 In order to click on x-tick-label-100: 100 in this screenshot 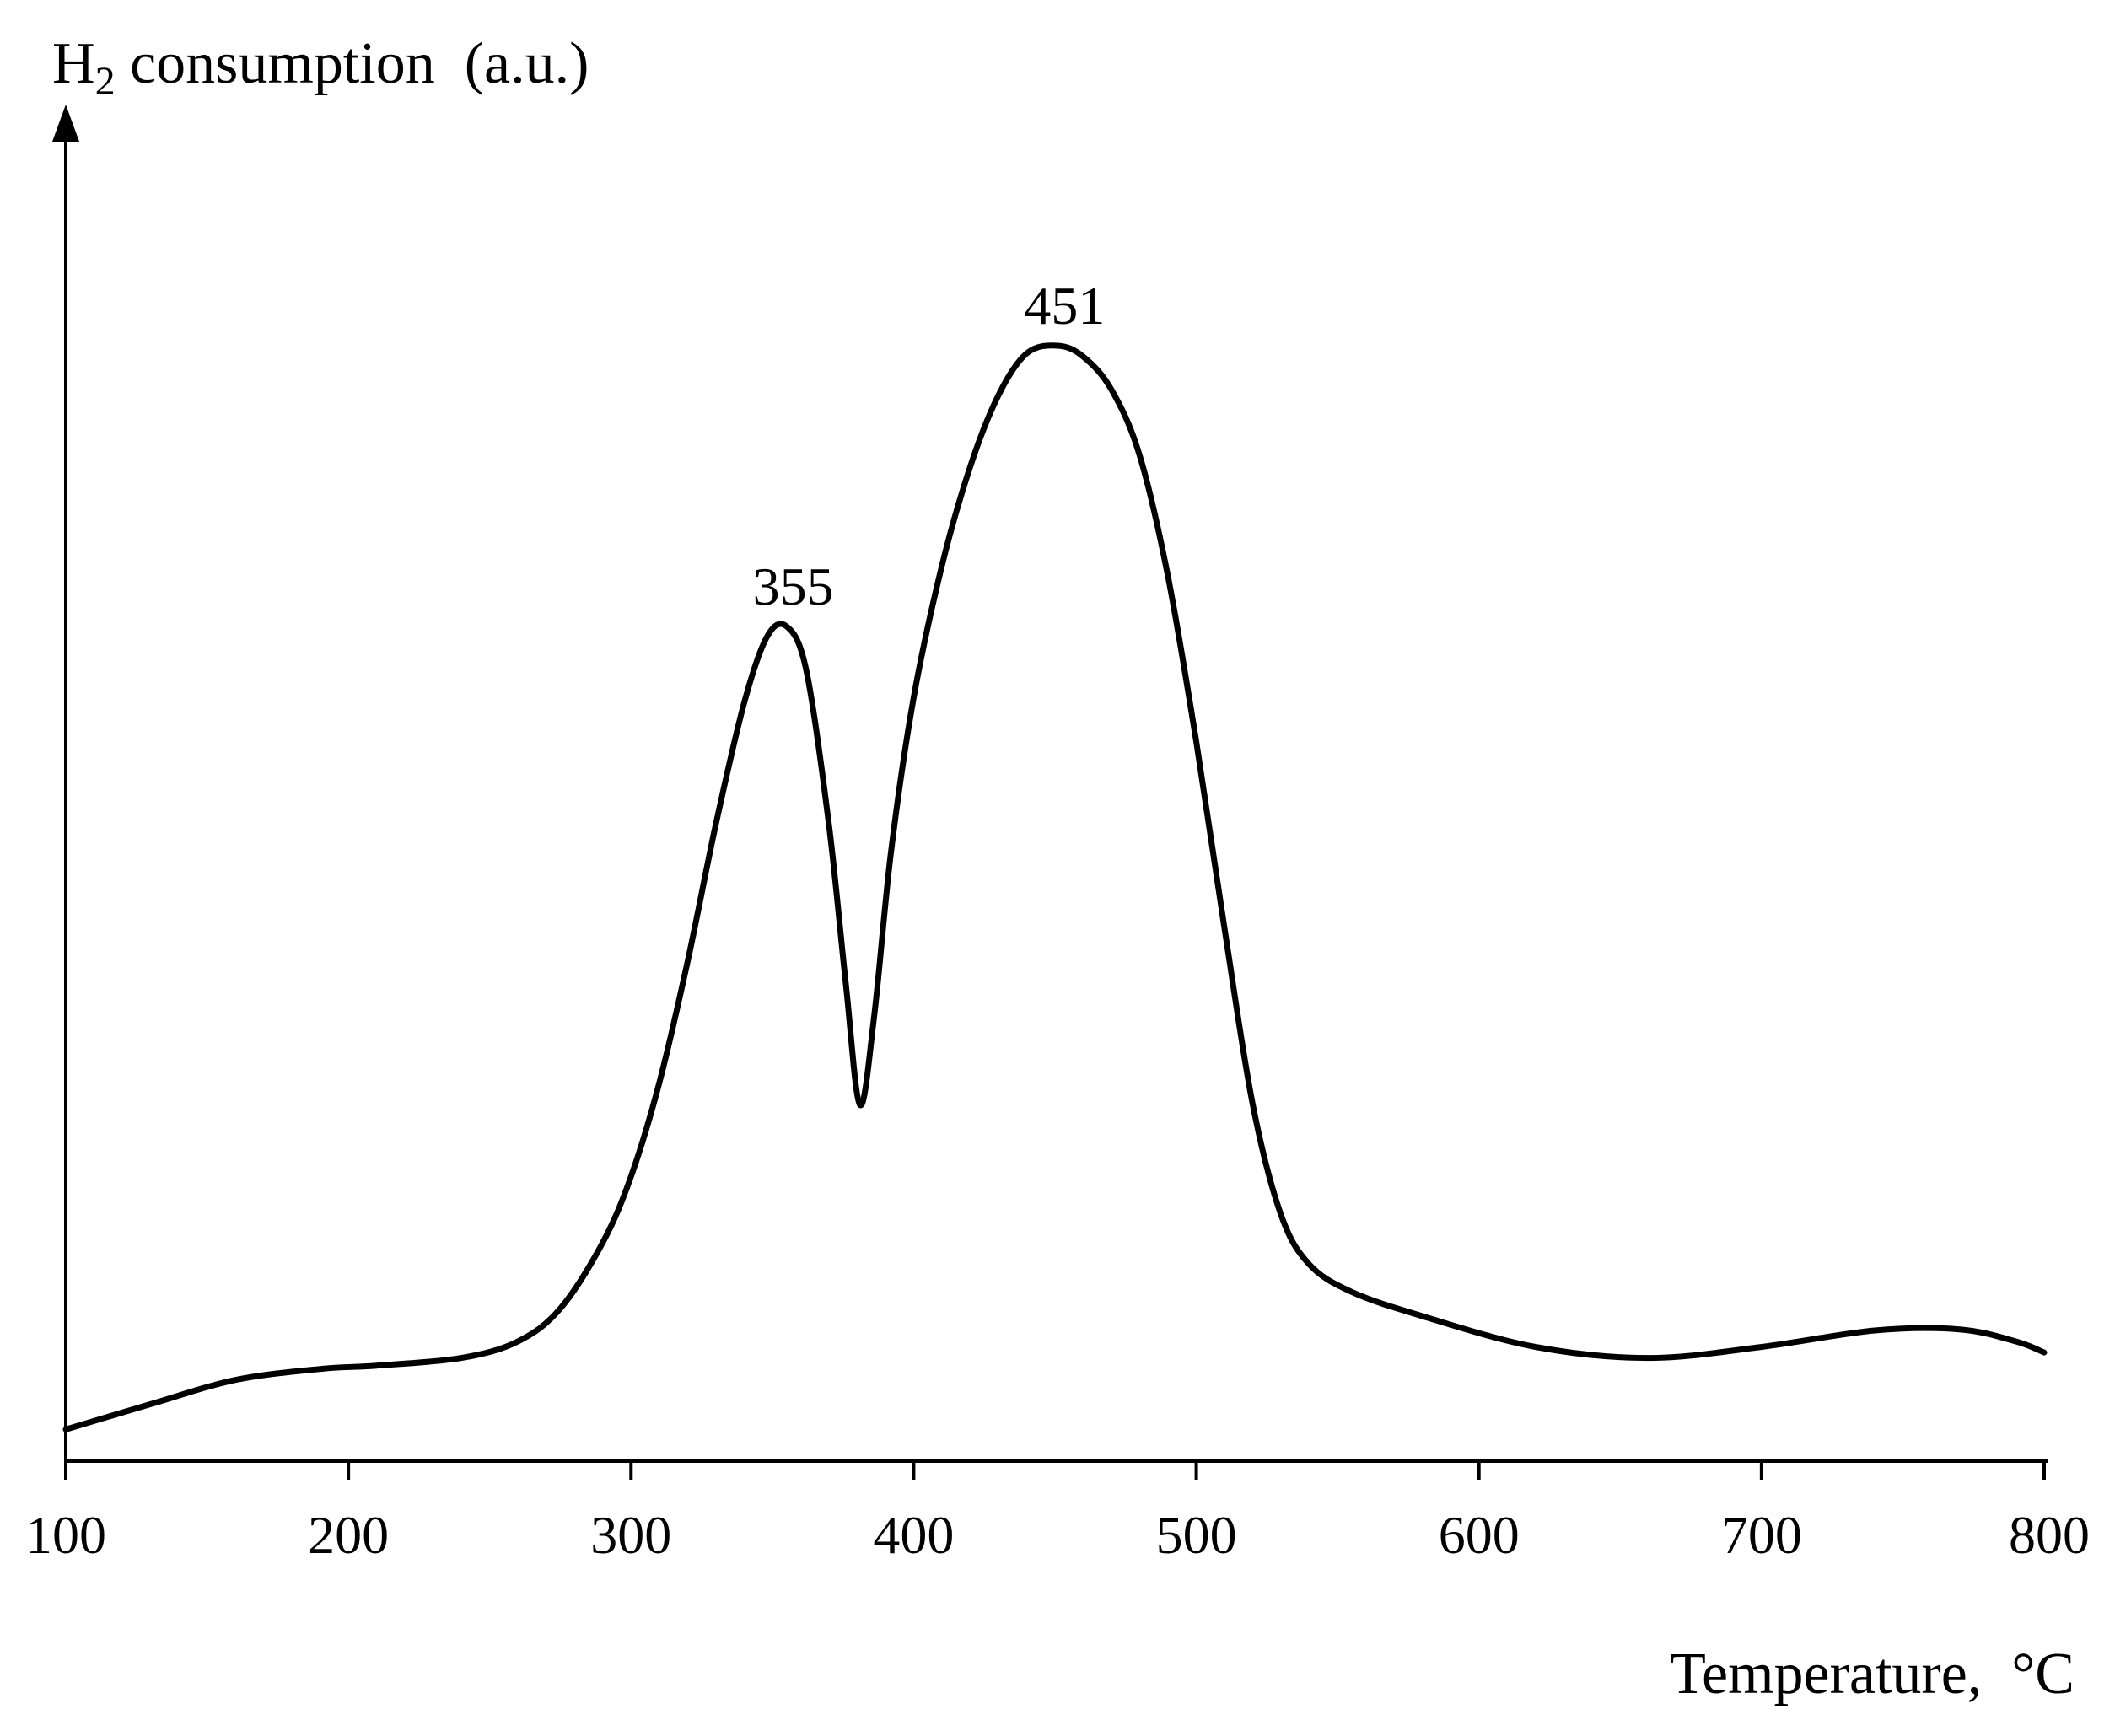, I will do `click(65, 1535)`.